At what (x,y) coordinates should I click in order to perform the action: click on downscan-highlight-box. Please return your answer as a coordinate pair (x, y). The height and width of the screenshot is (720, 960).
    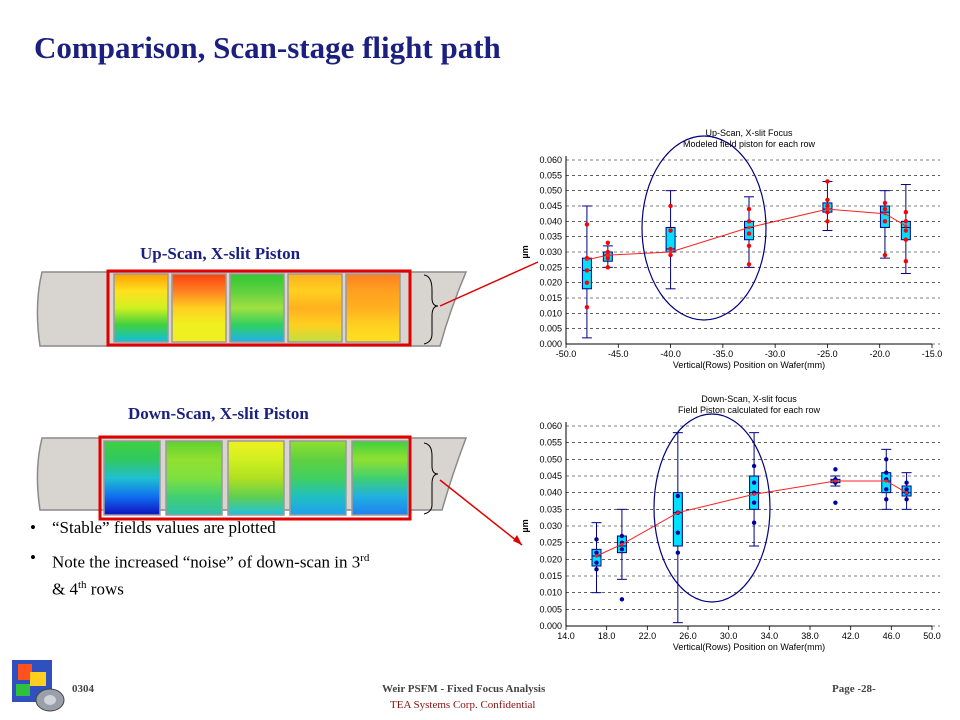
    Looking at the image, I should click on (255, 478).